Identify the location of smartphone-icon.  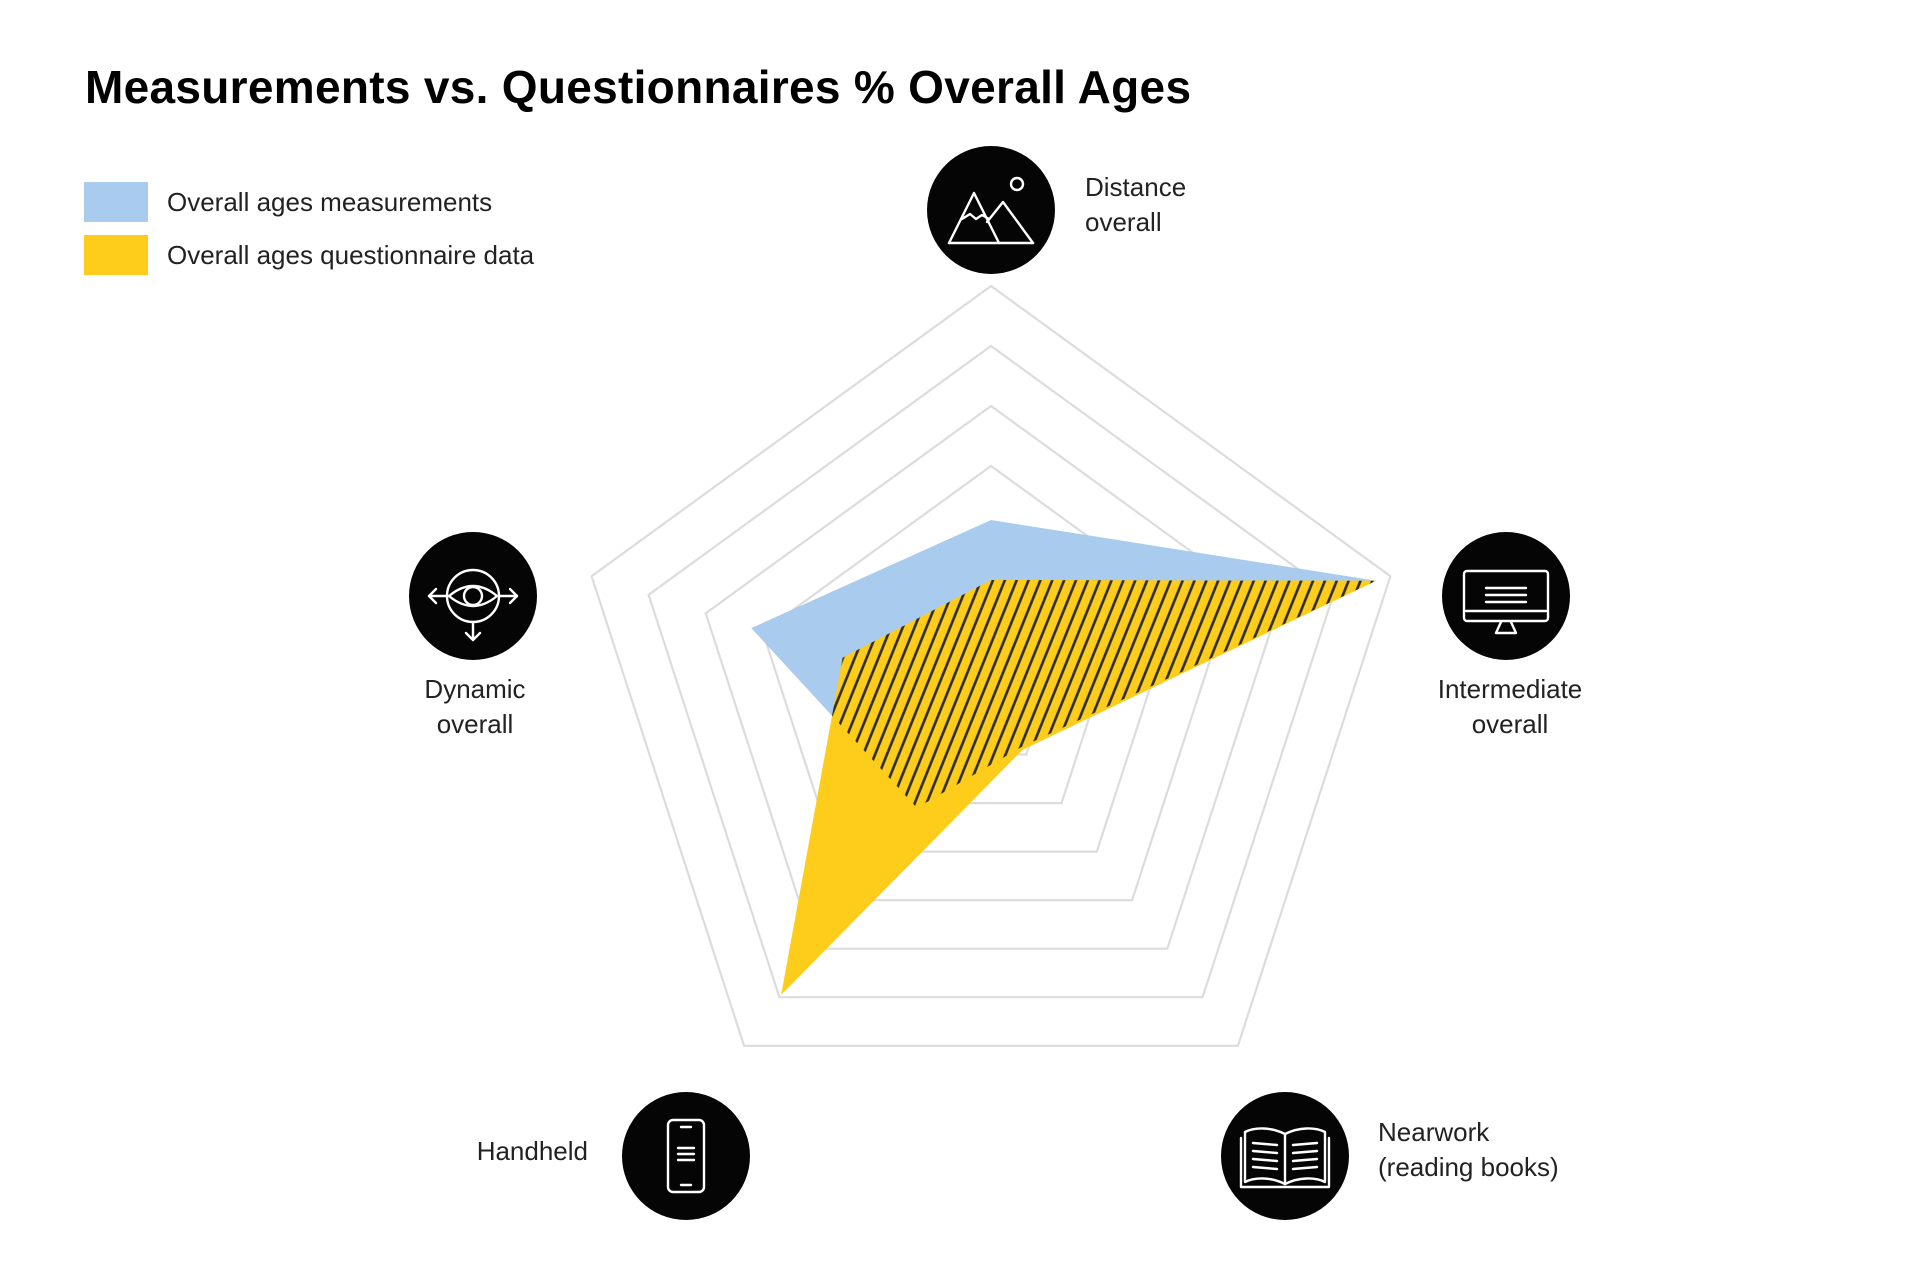
(686, 1156).